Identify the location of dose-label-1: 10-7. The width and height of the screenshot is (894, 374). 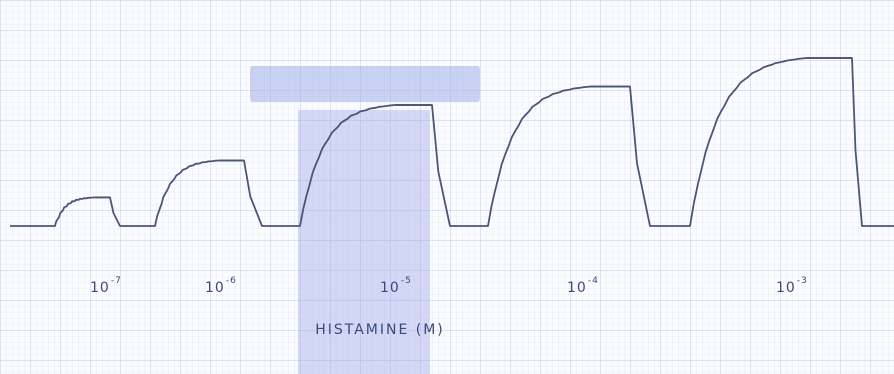
(106, 286).